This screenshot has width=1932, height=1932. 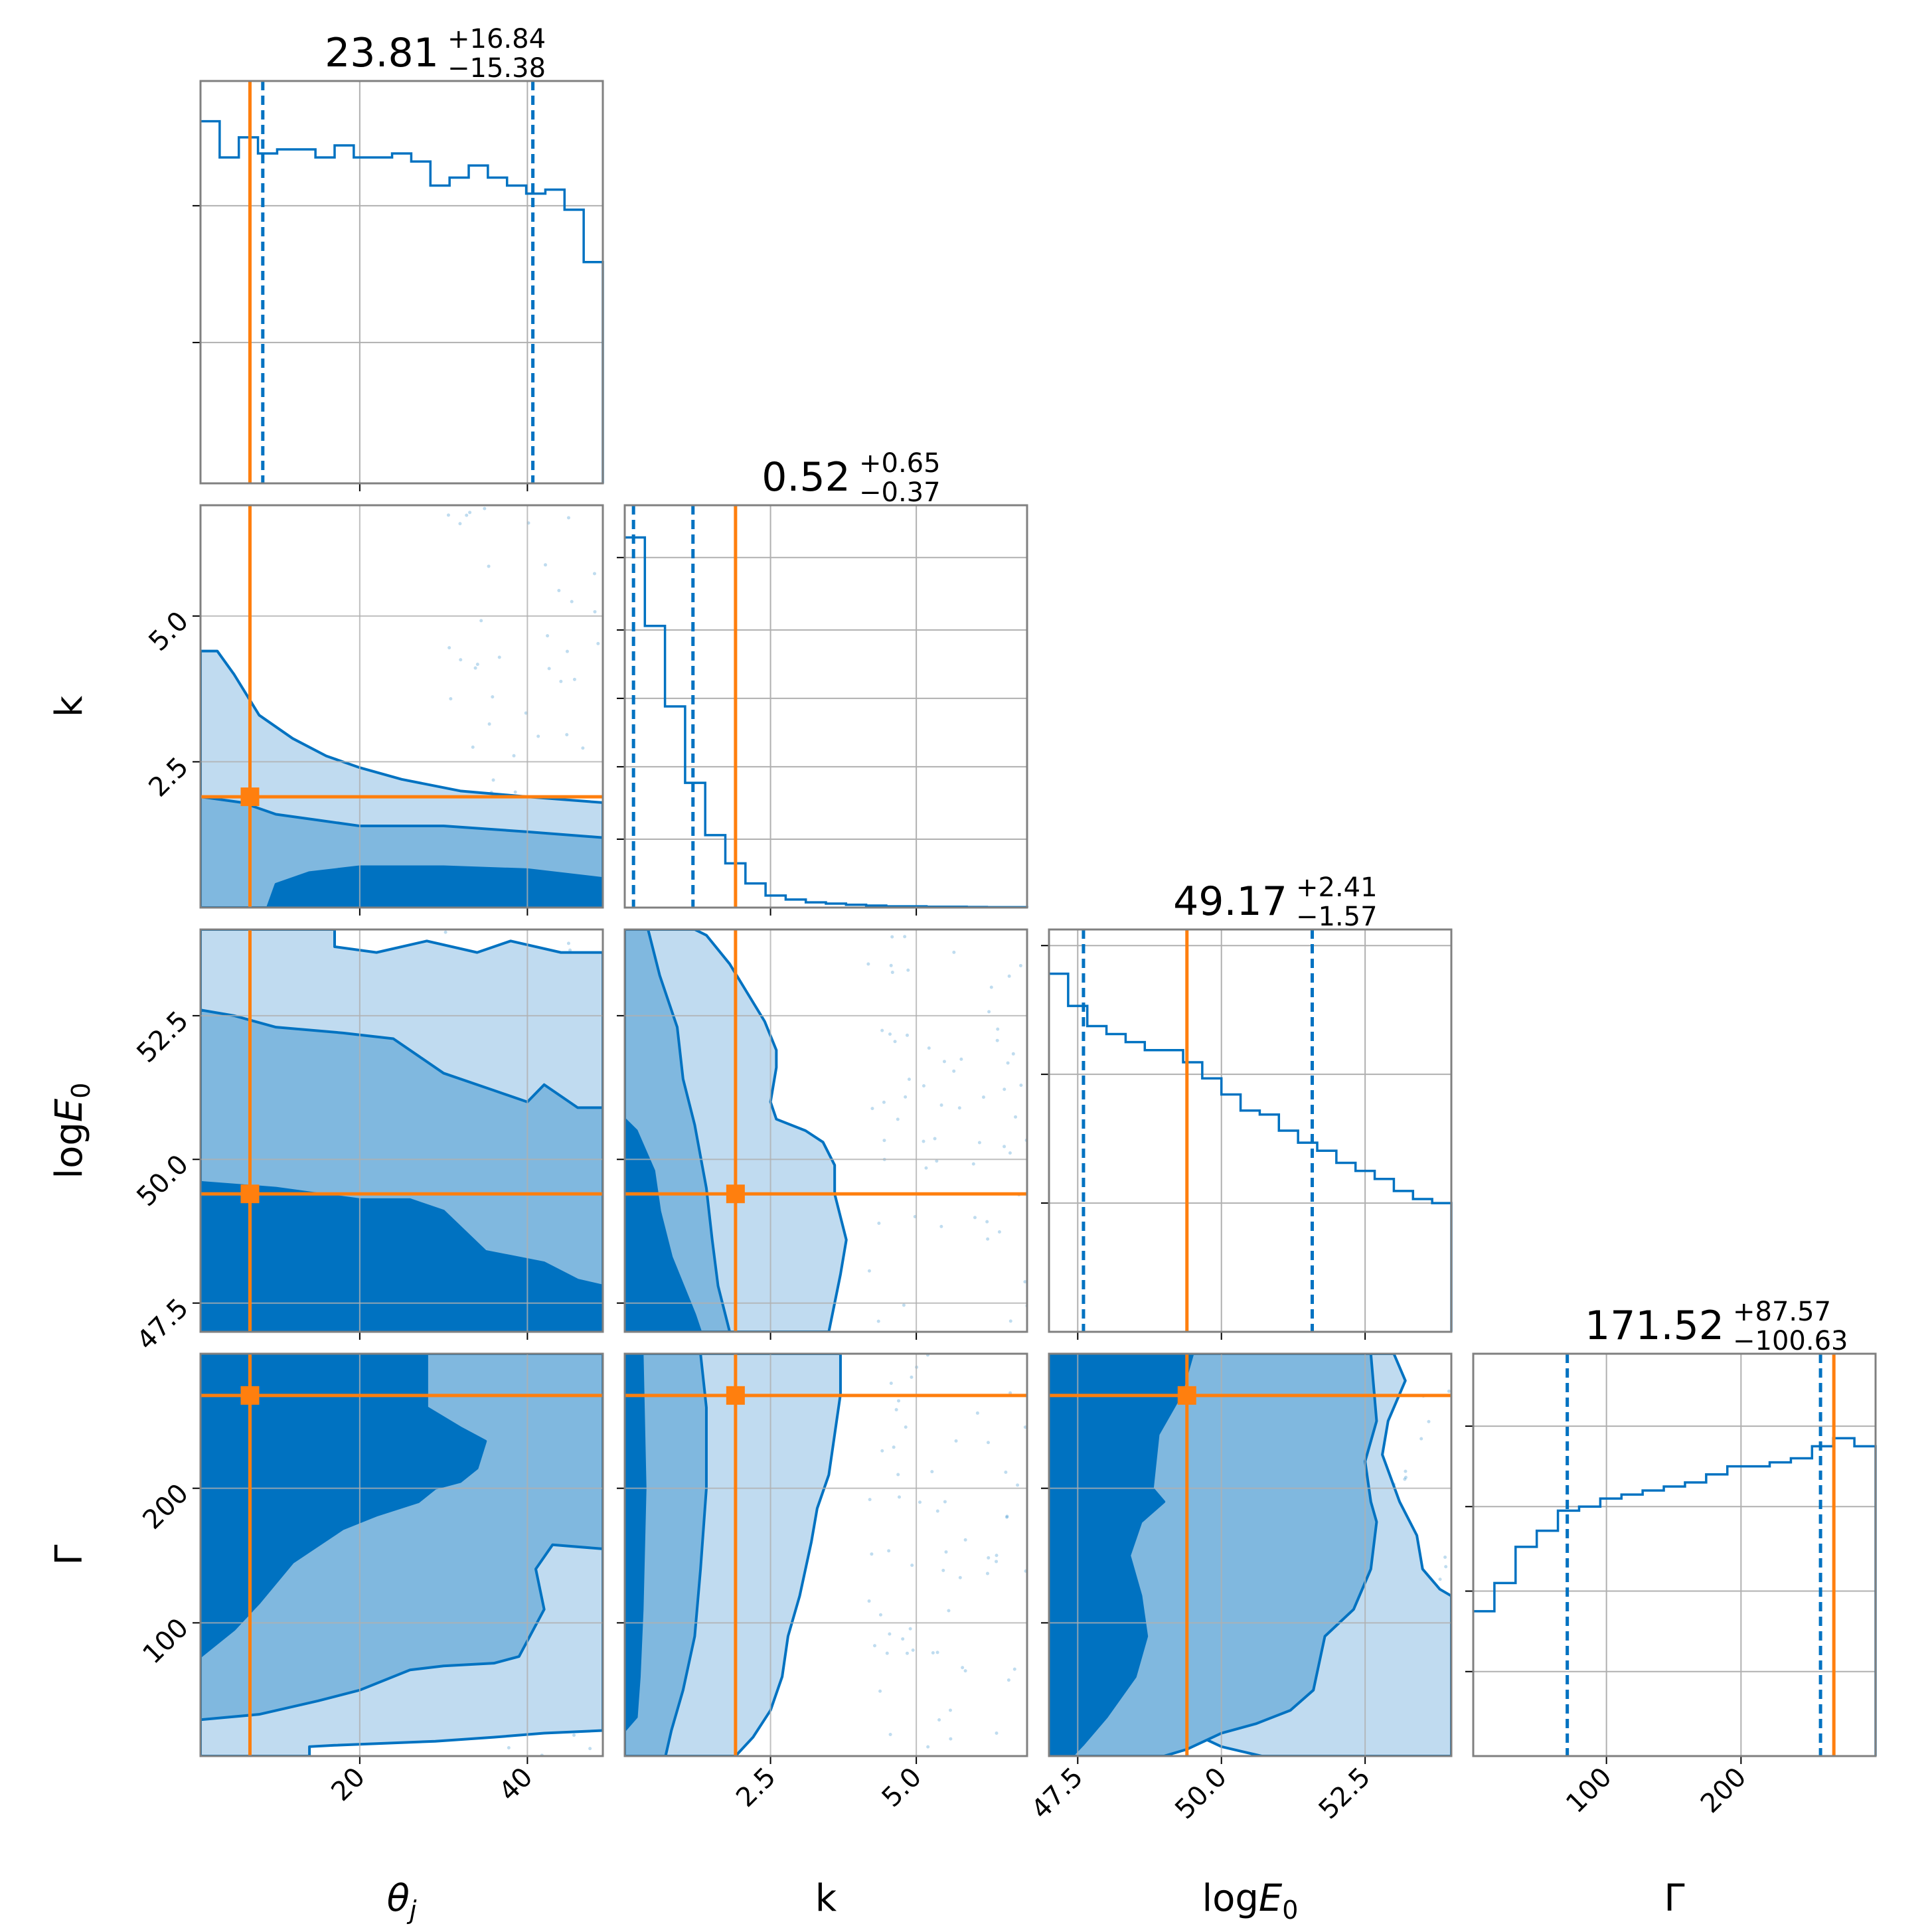 I want to click on x-tick-label-k: 2.5, so click(x=756, y=1788).